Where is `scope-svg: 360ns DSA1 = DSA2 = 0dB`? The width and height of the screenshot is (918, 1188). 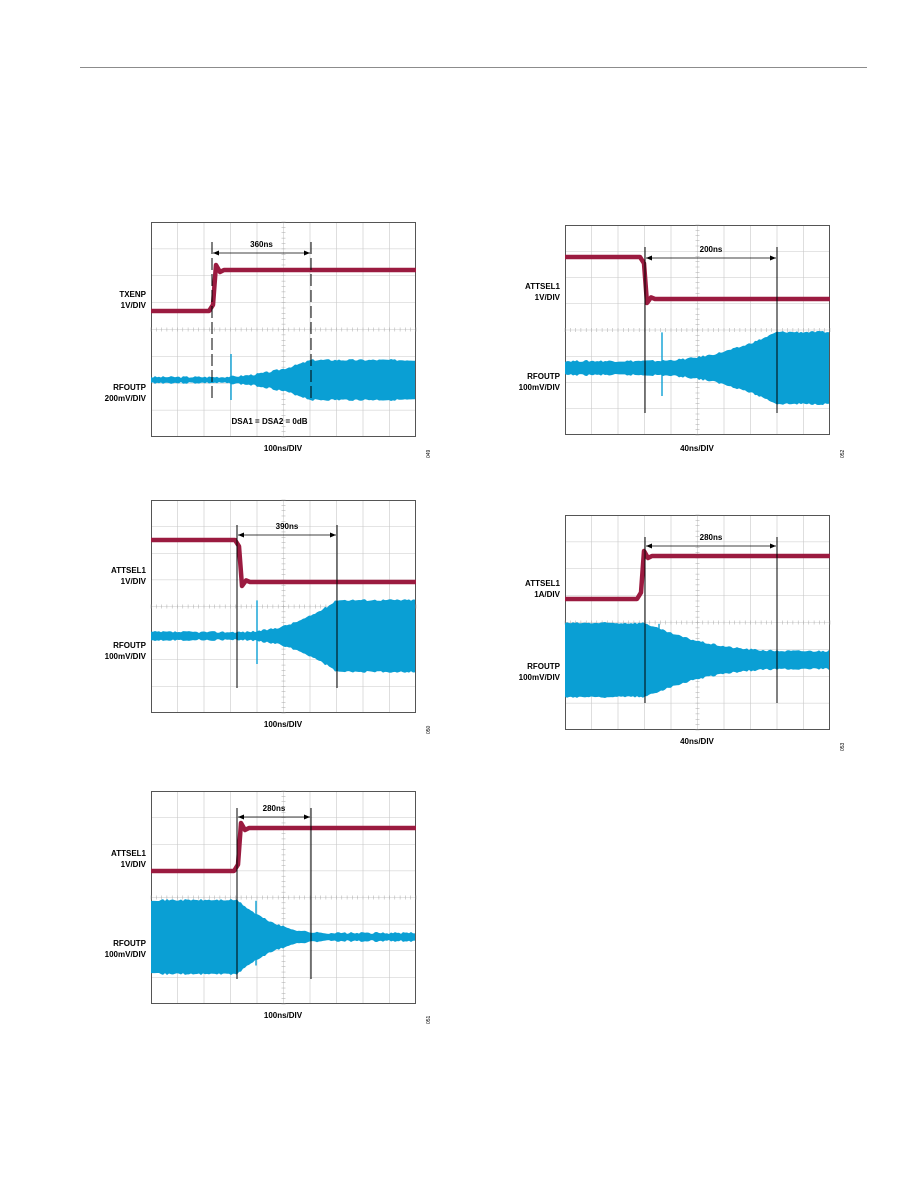 scope-svg: 360ns DSA1 = DSA2 = 0dB is located at coordinates (283, 329).